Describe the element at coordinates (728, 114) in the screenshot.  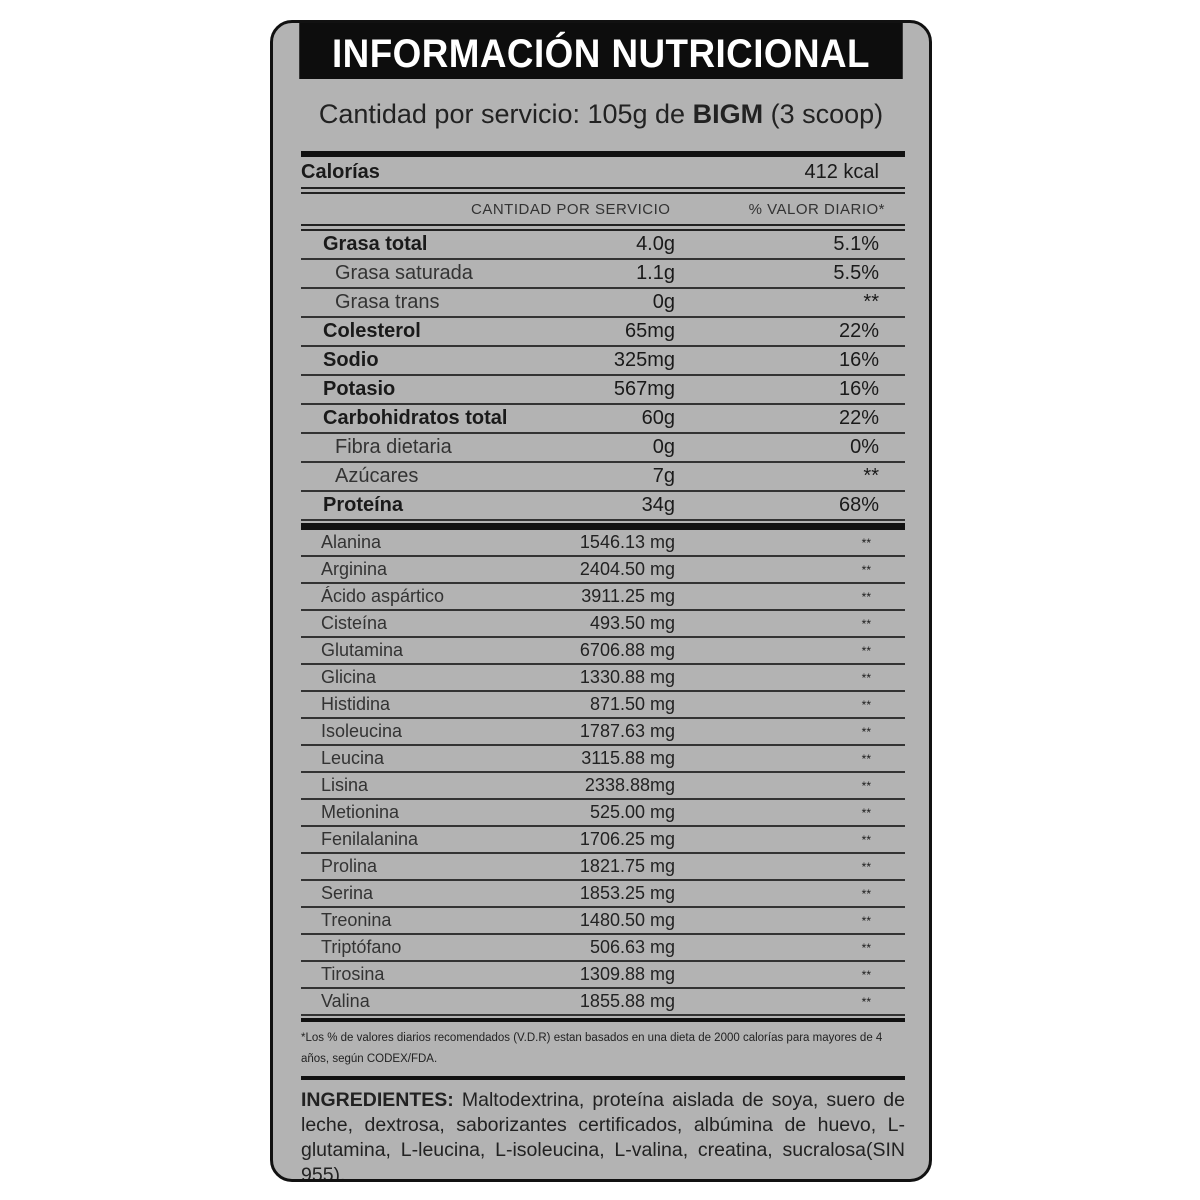
I see `product-name: BIGM` at that location.